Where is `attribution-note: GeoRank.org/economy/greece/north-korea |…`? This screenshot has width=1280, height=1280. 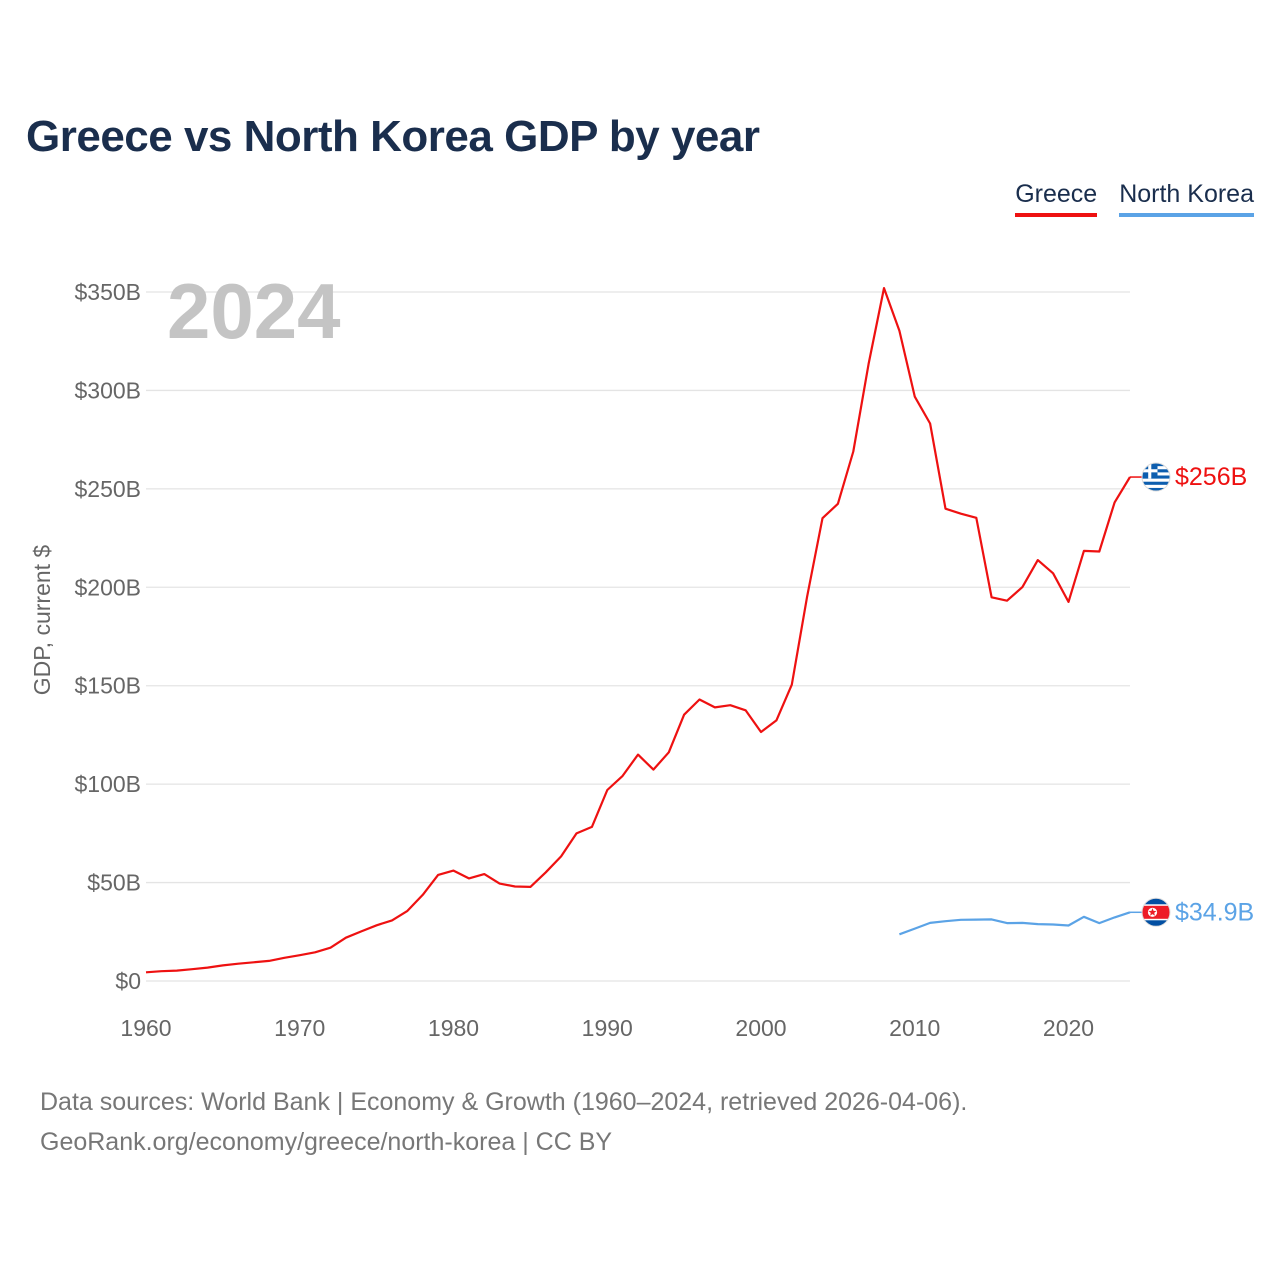 attribution-note: GeoRank.org/economy/greece/north-korea |… is located at coordinates (326, 1142).